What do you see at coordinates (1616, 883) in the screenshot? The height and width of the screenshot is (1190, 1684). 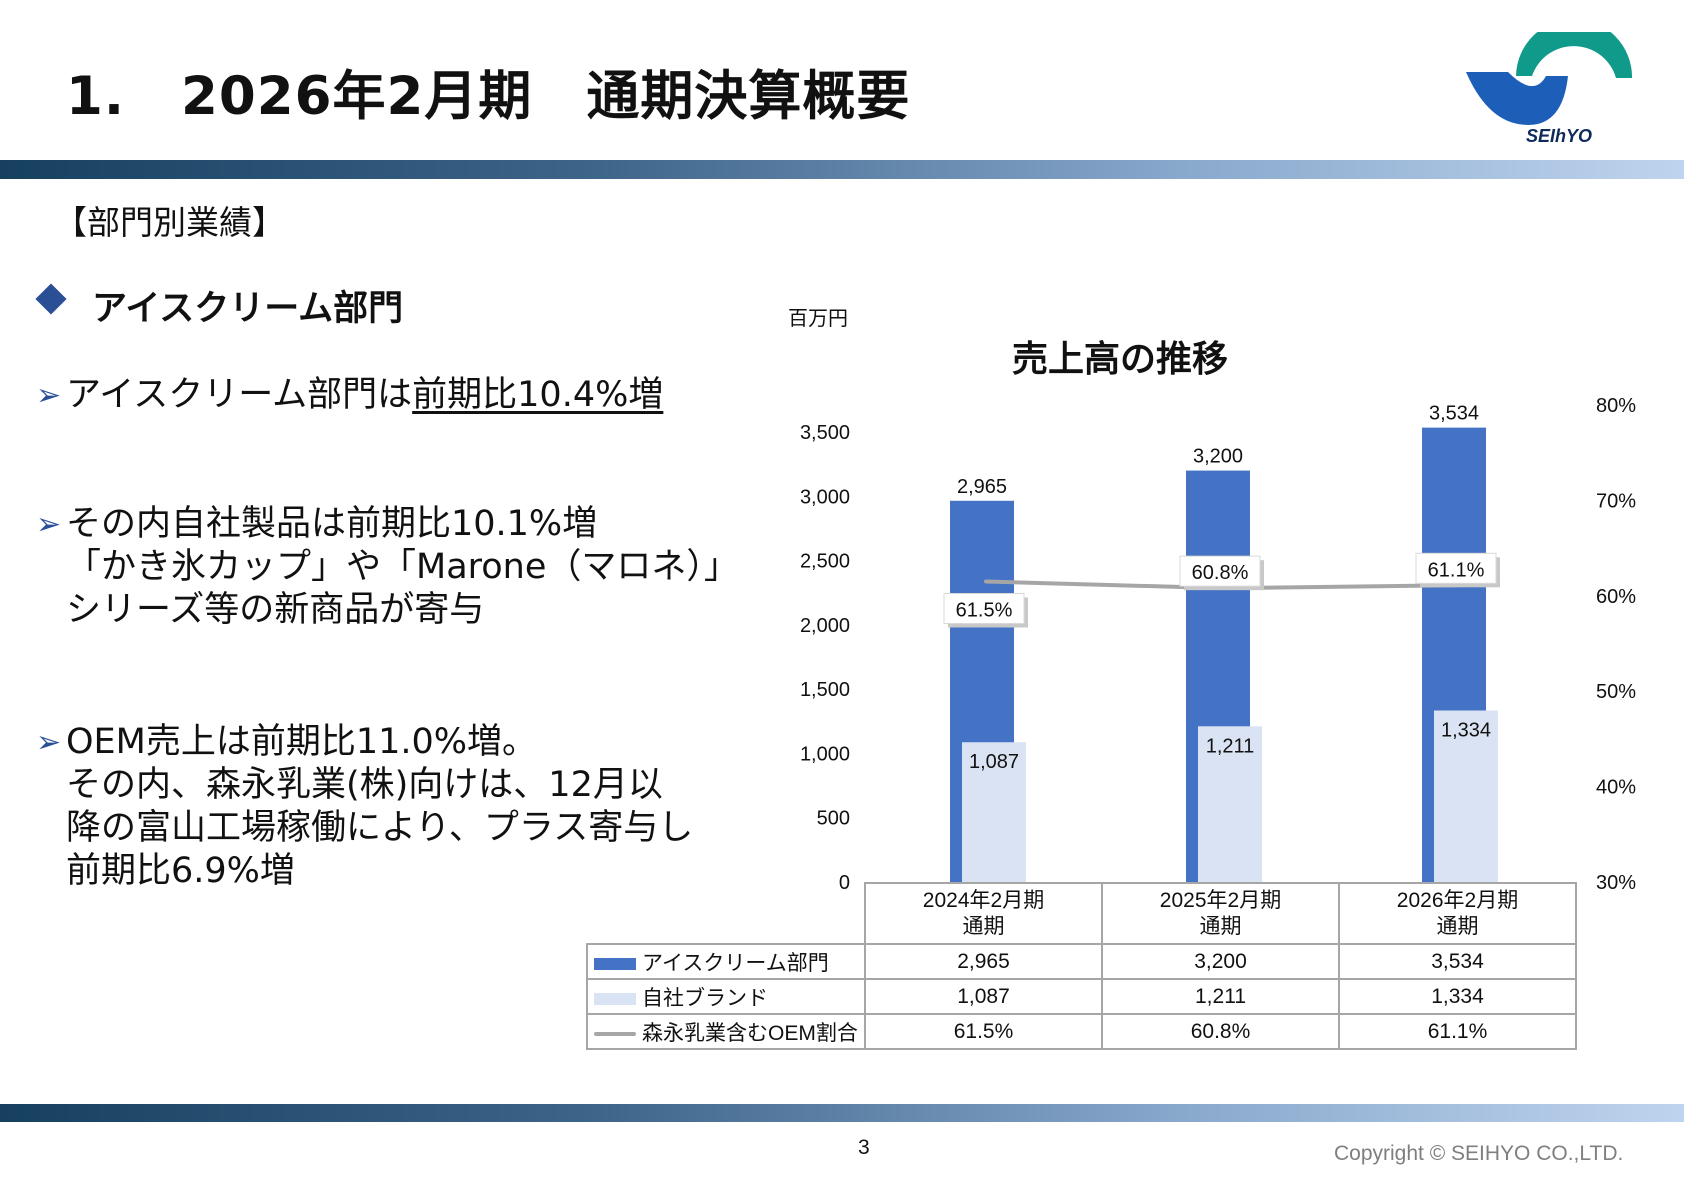 I see `y-right-tick-label: 30%` at bounding box center [1616, 883].